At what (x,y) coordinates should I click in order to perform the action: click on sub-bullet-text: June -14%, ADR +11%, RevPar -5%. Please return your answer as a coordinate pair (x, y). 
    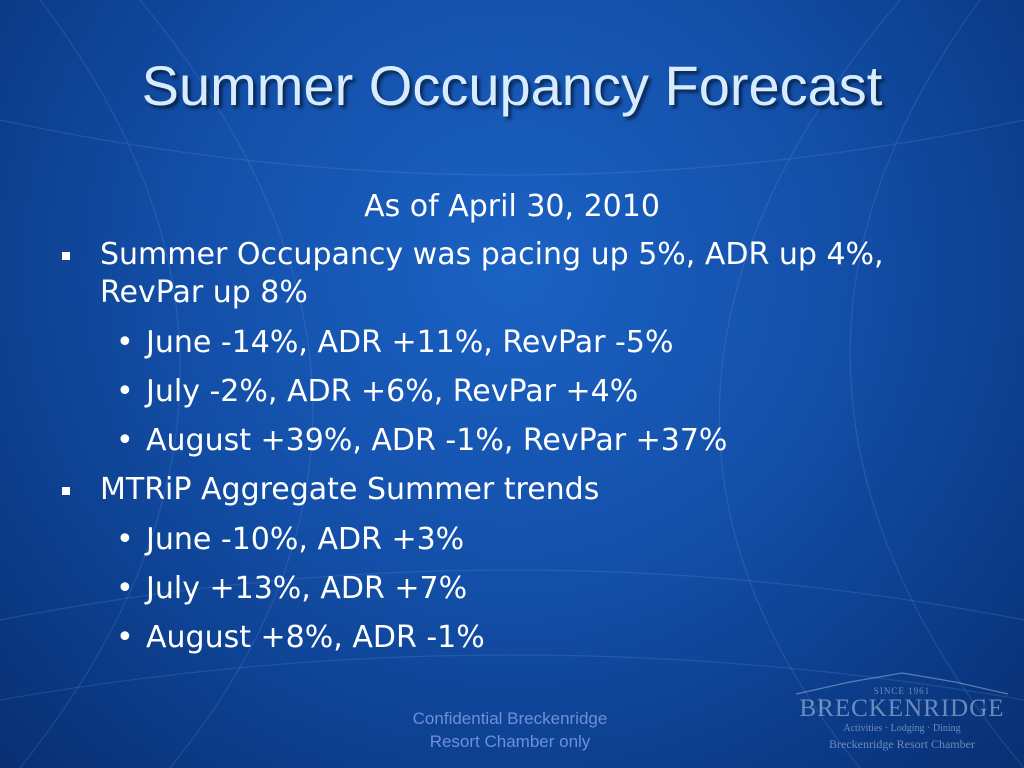
    Looking at the image, I should click on (410, 342).